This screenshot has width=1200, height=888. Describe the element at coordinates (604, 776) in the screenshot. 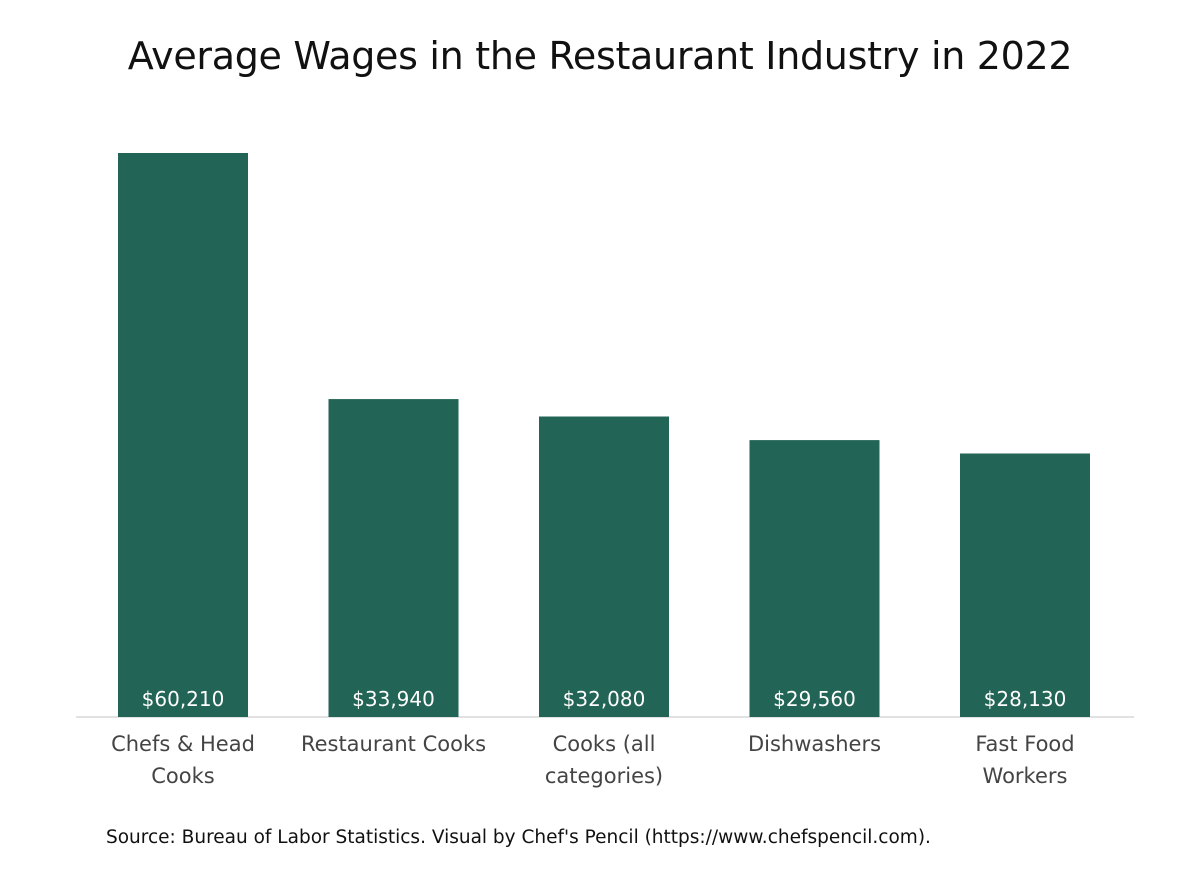

I see `category-label-line: categories)` at that location.